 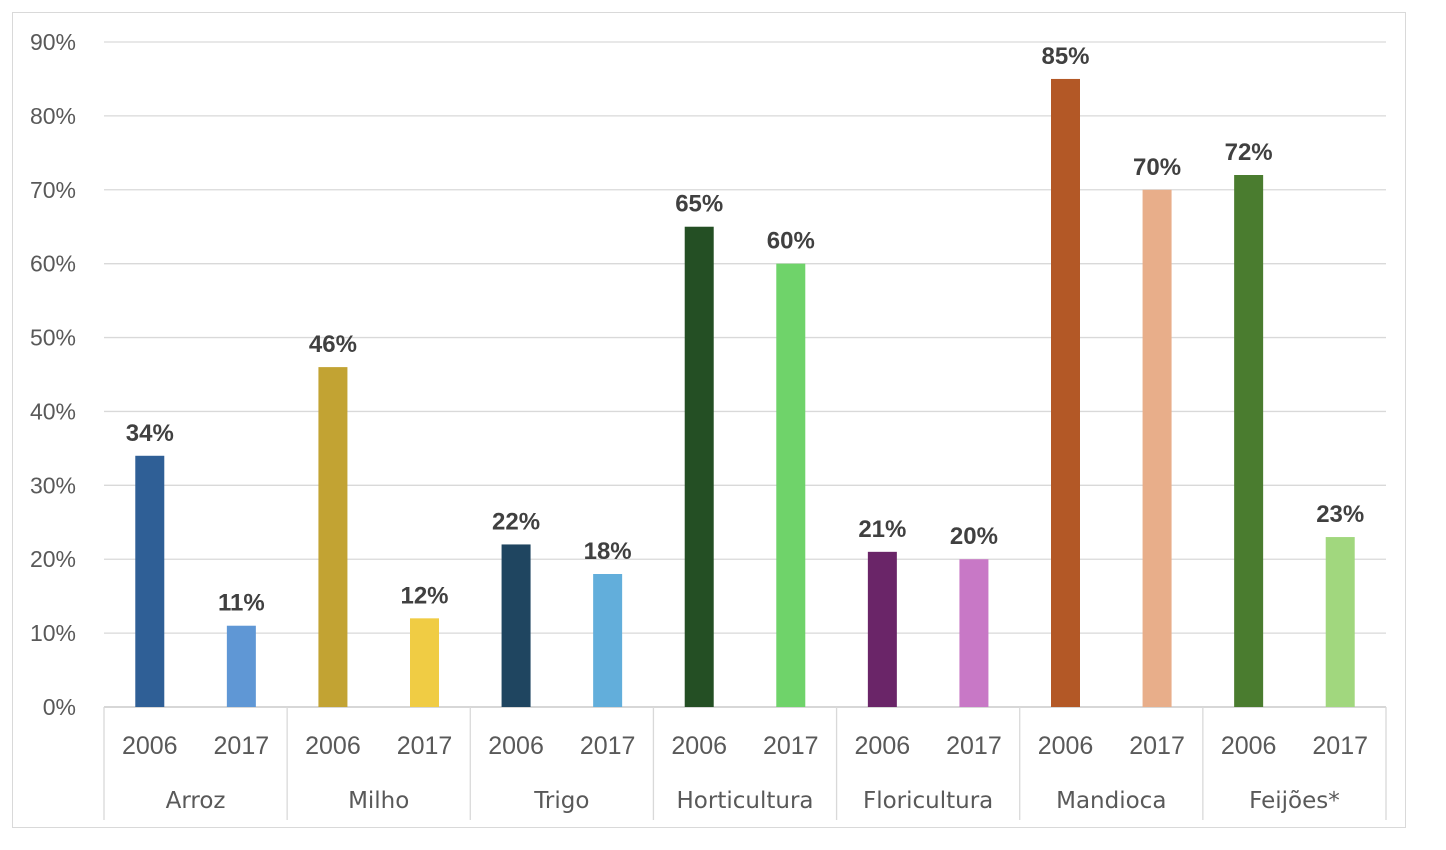 I want to click on data-label: 60%, so click(x=791, y=241).